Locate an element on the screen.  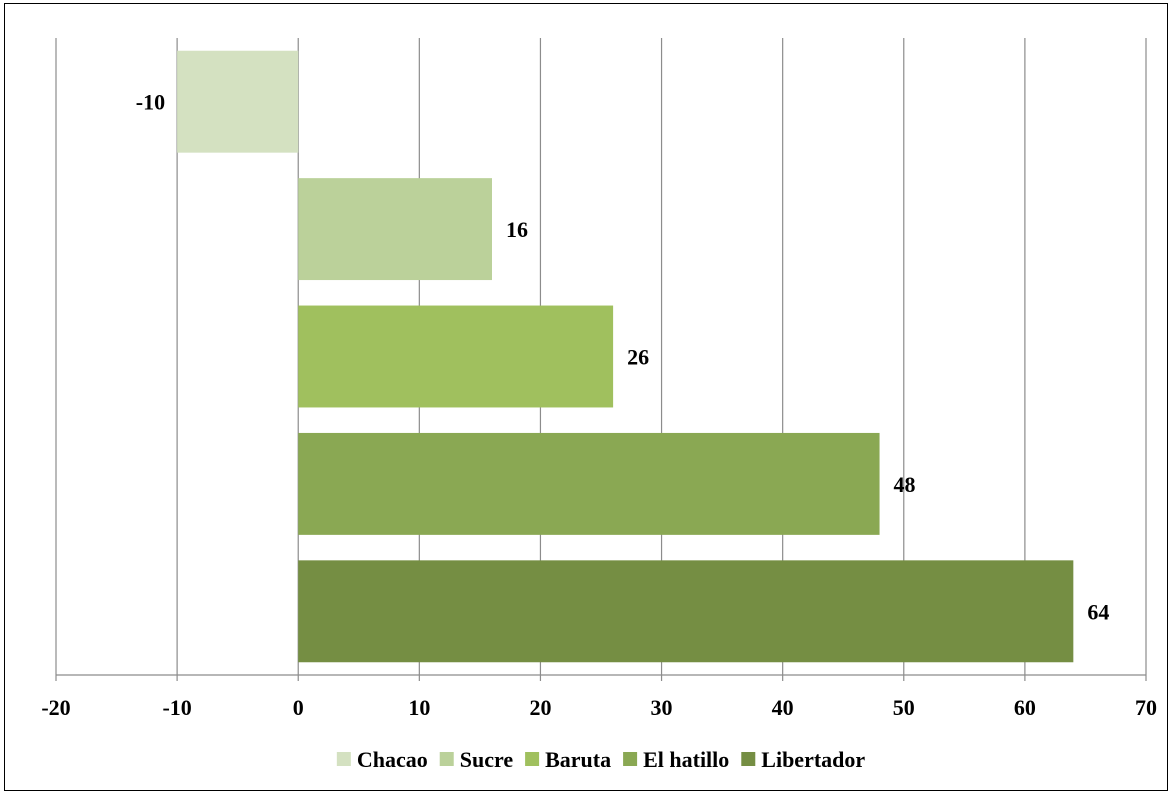
legend-label: Libertador is located at coordinates (813, 759).